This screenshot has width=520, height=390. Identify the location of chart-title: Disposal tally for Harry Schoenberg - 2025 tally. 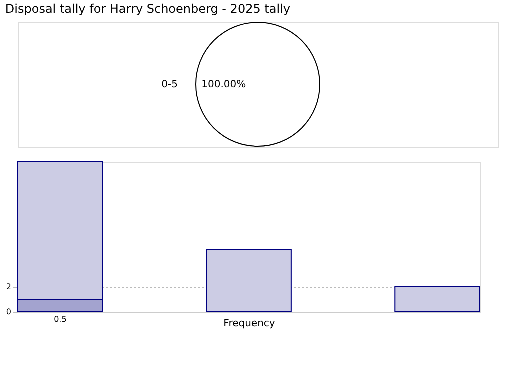
(147, 9).